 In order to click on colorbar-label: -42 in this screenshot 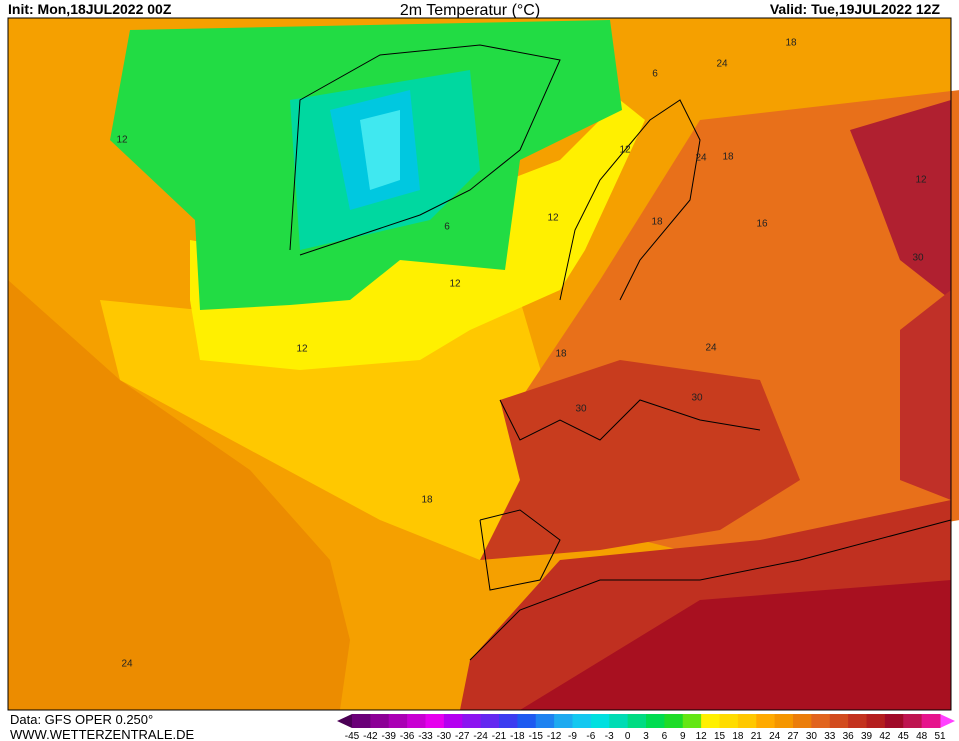, I will do `click(370, 736)`.